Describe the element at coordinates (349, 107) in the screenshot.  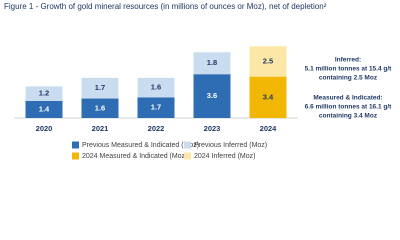
I see `annotation: 6.6 million tonnes at 16.1 g/t` at that location.